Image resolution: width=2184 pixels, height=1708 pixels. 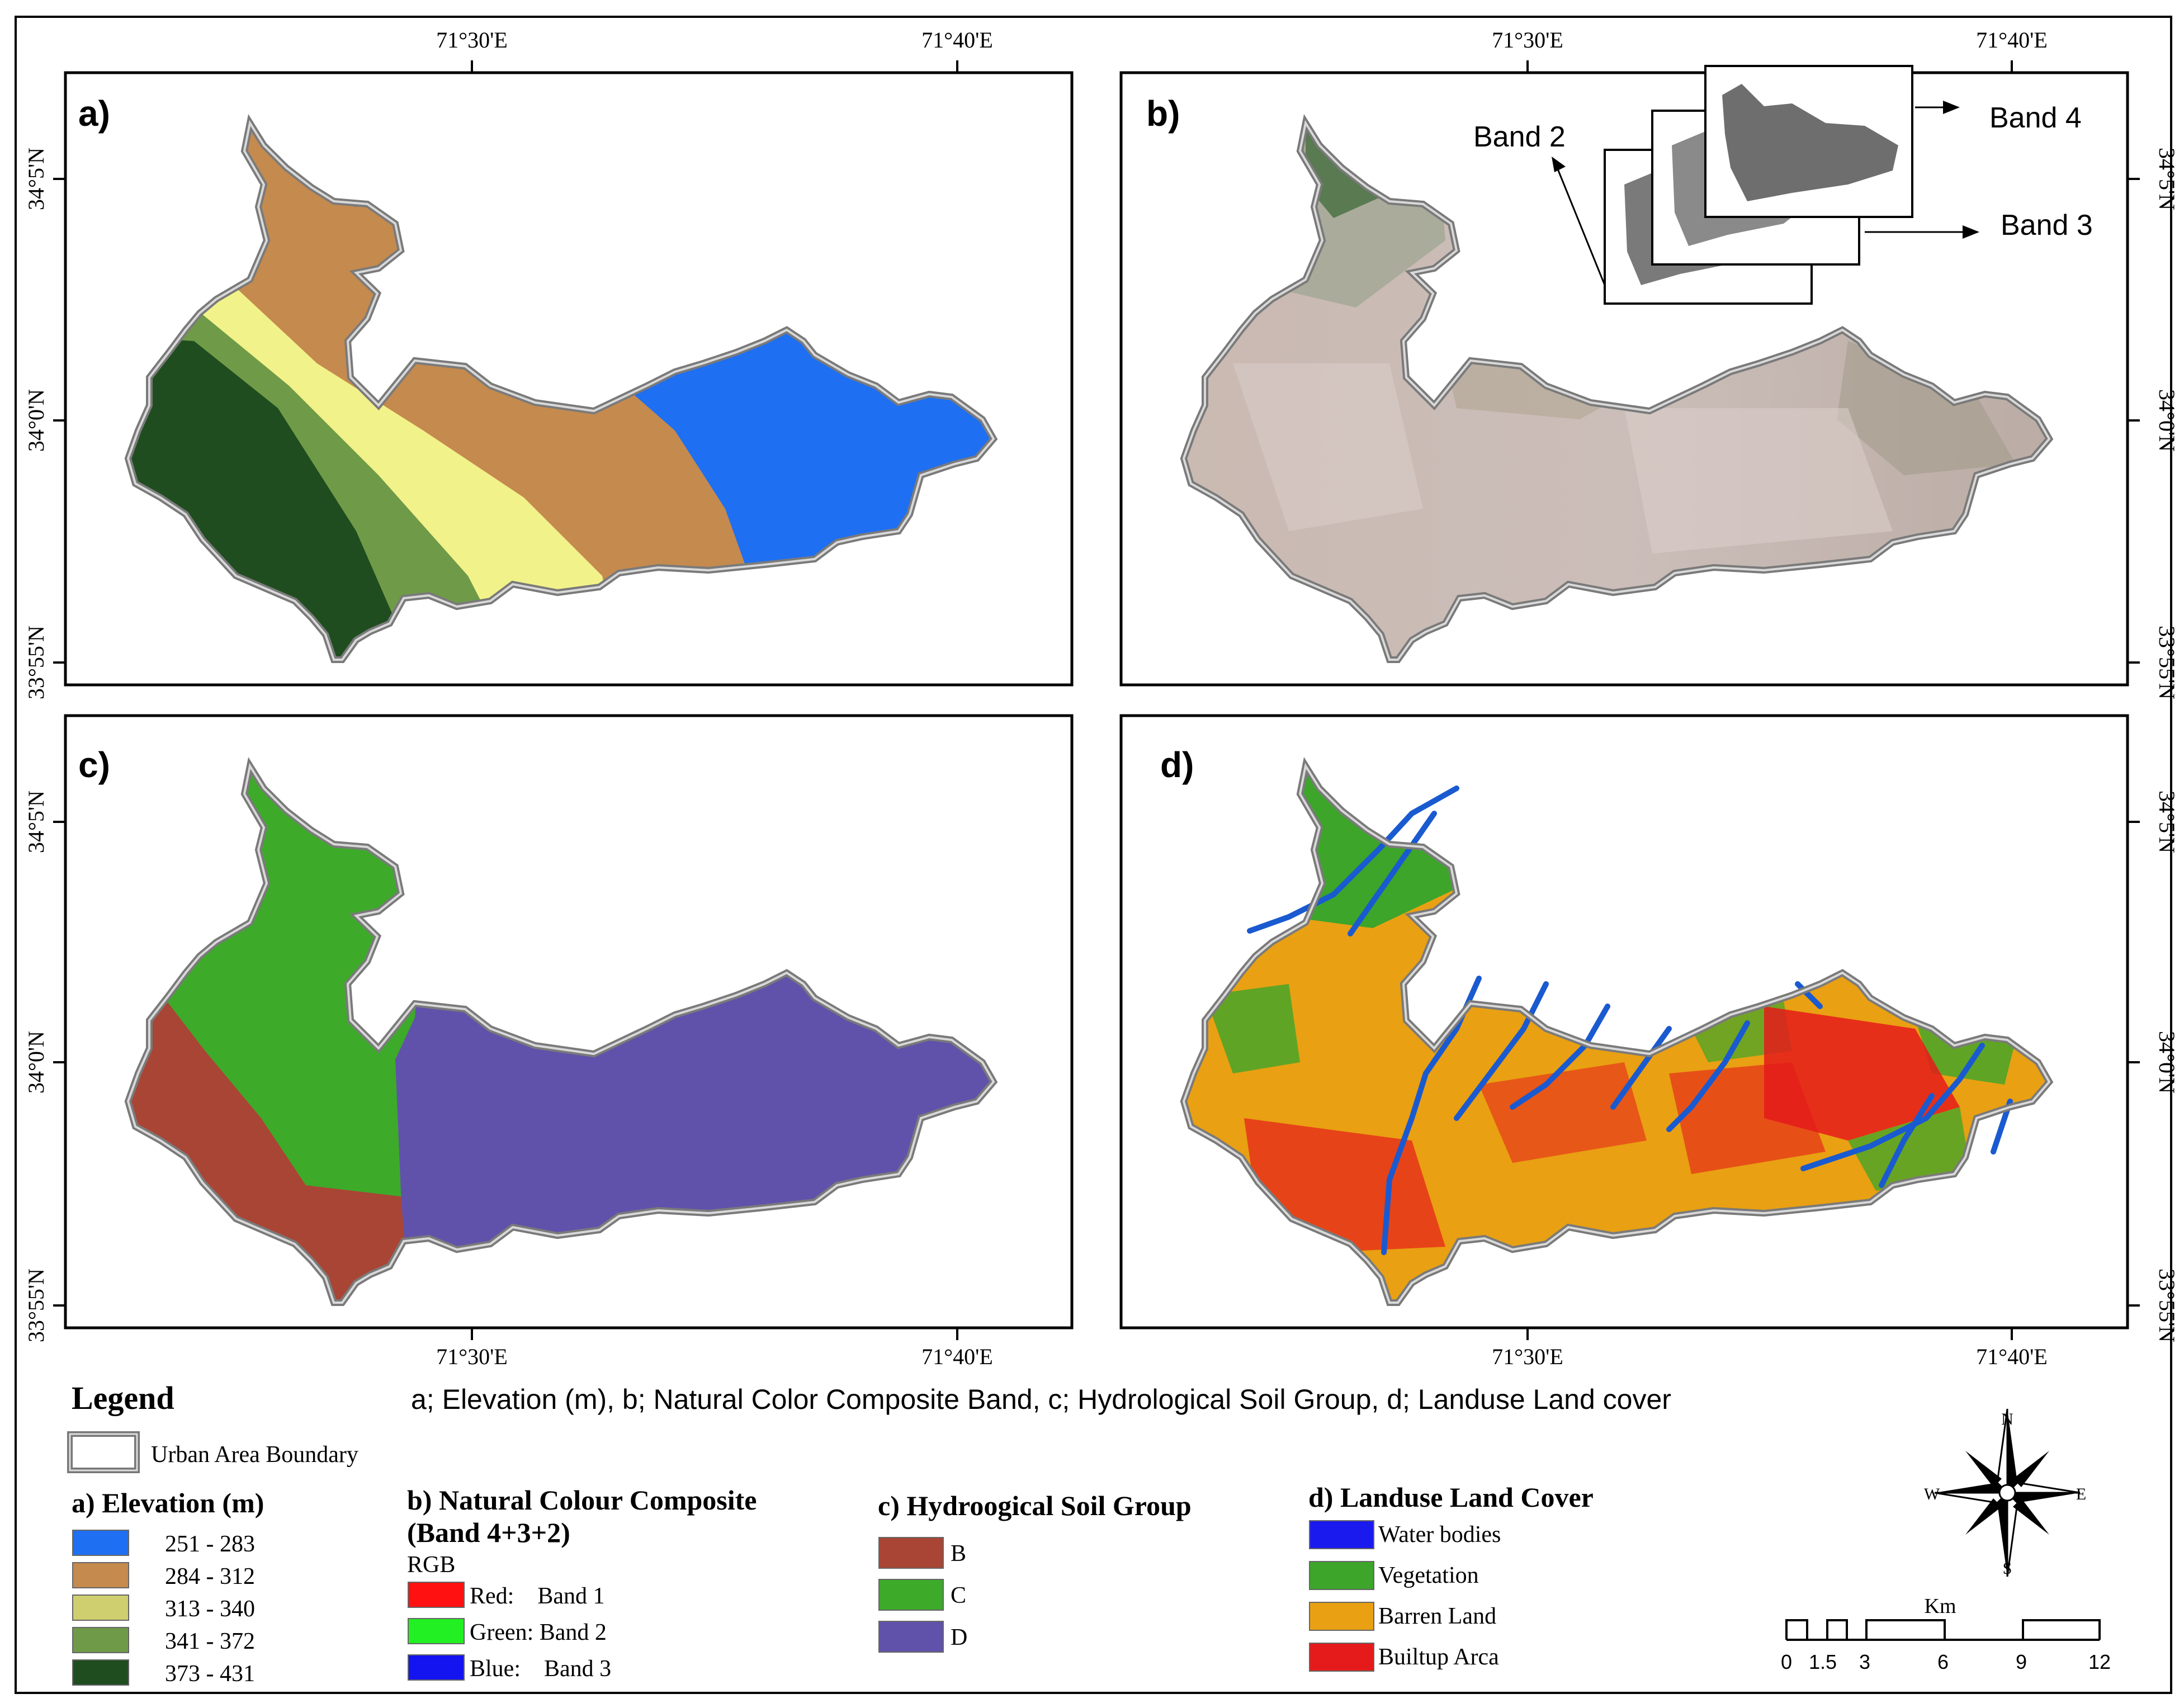 What do you see at coordinates (1438, 1657) in the screenshot?
I see `landuse-label-builtup: Builtup Arca` at bounding box center [1438, 1657].